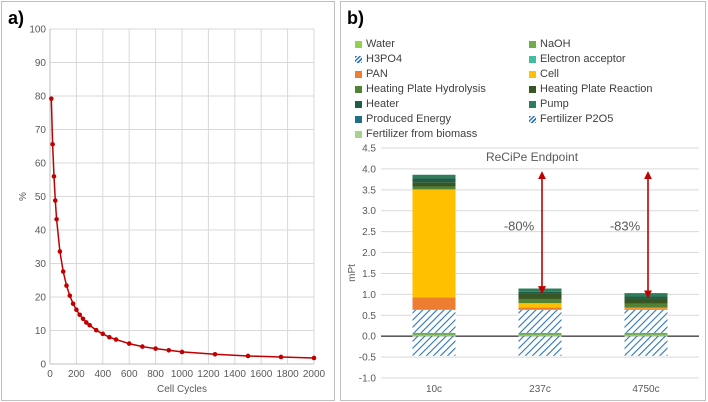  I want to click on y-tick-label: 80, so click(41, 97).